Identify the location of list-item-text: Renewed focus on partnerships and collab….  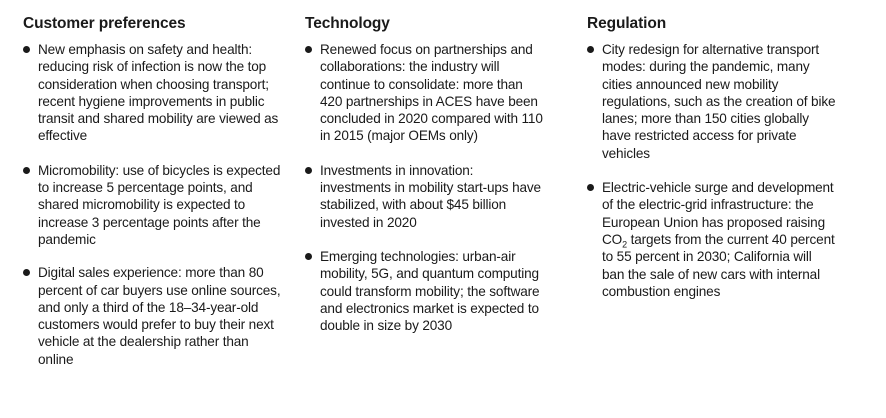
(431, 93).